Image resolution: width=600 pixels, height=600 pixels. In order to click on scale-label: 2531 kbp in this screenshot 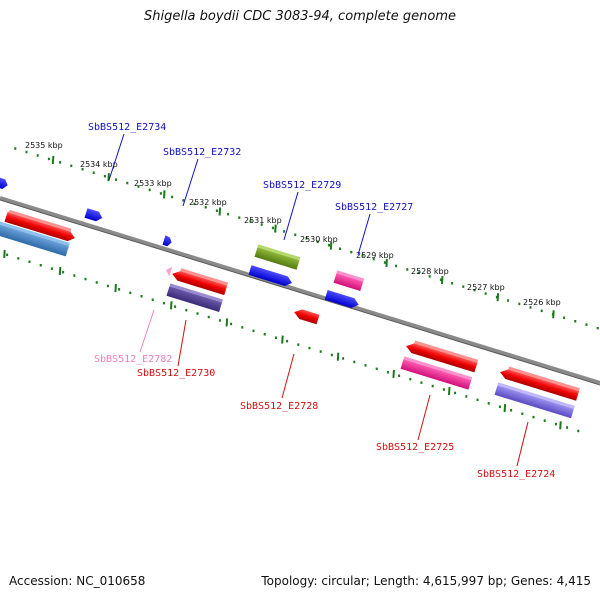, I will do `click(263, 220)`.